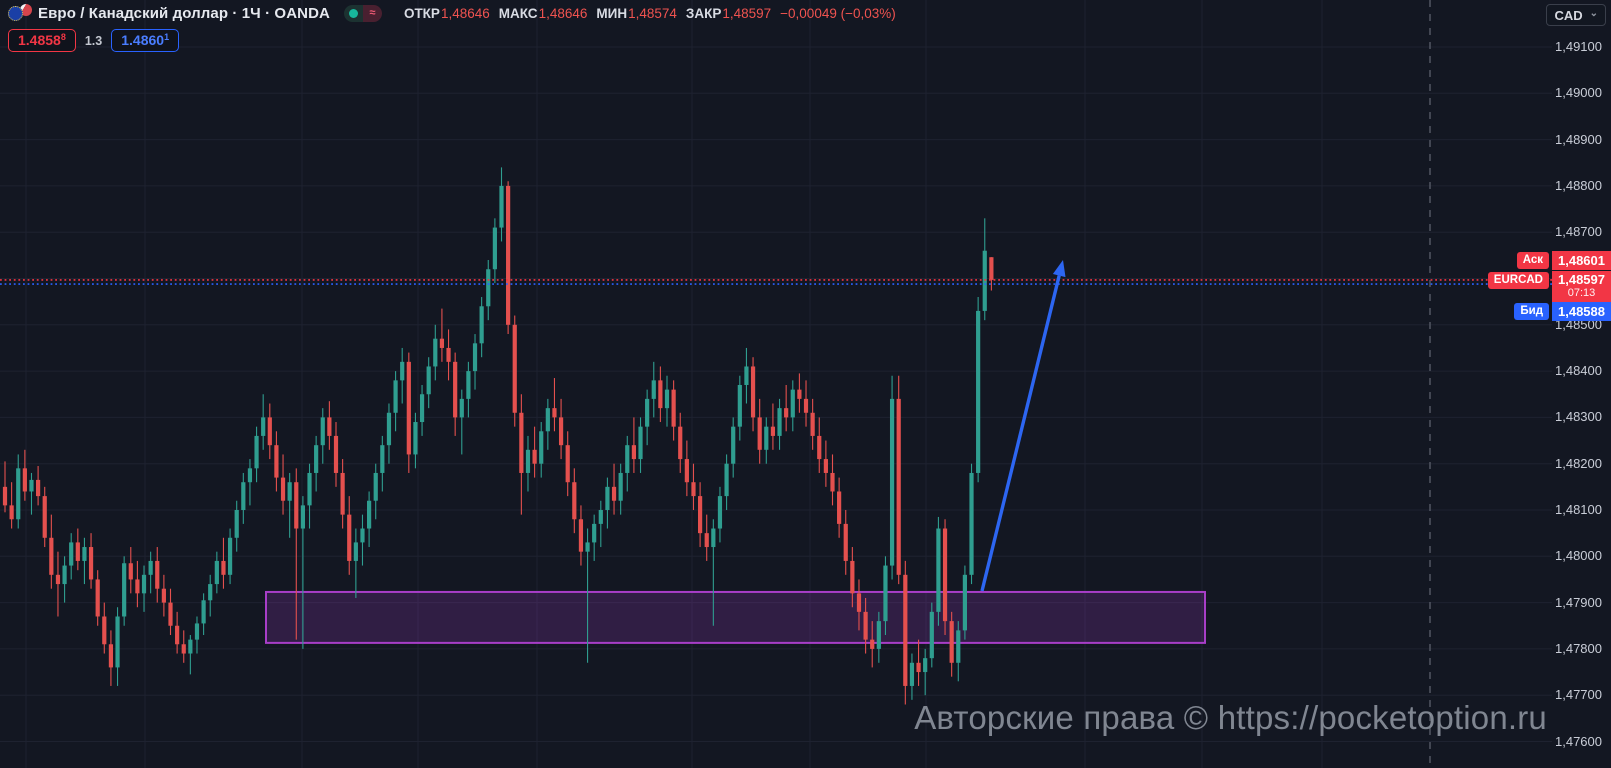 The height and width of the screenshot is (768, 1611). What do you see at coordinates (1020, 433) in the screenshot?
I see `trend-arrow-shaft` at bounding box center [1020, 433].